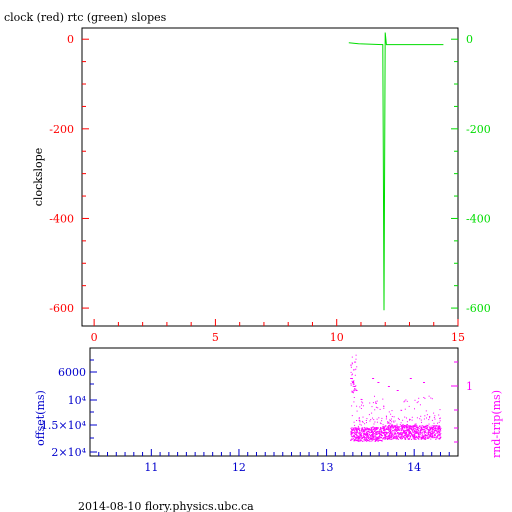 The image size is (512, 512). What do you see at coordinates (151, 467) in the screenshot?
I see `x-tick-label: 11` at bounding box center [151, 467].